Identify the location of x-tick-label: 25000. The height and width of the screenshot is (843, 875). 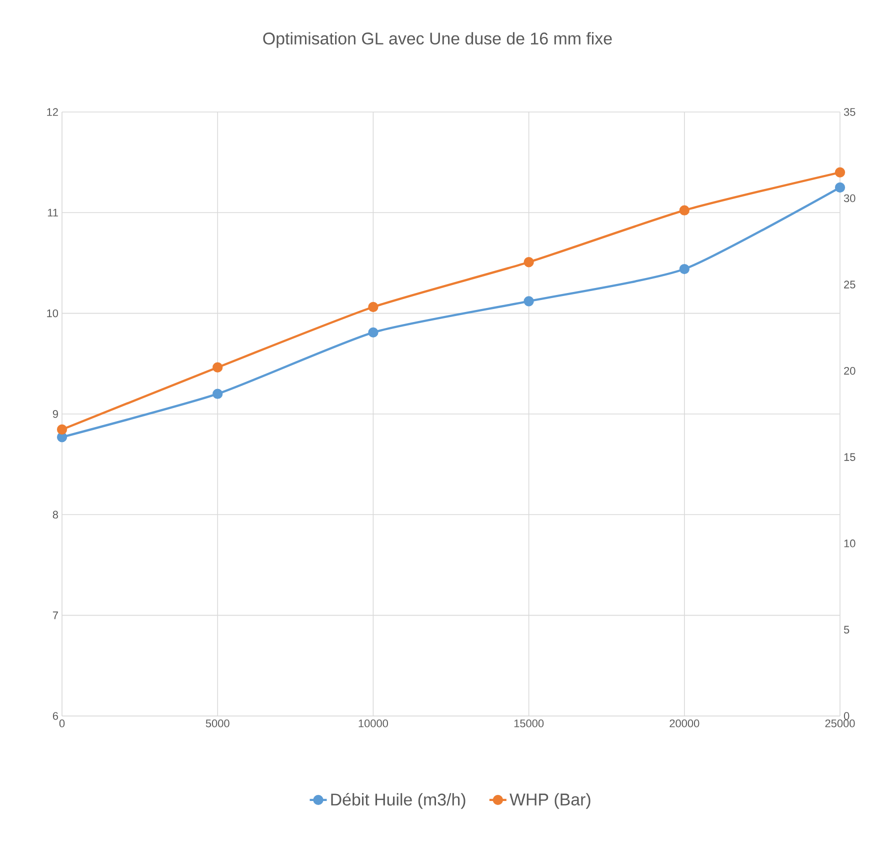
(840, 724).